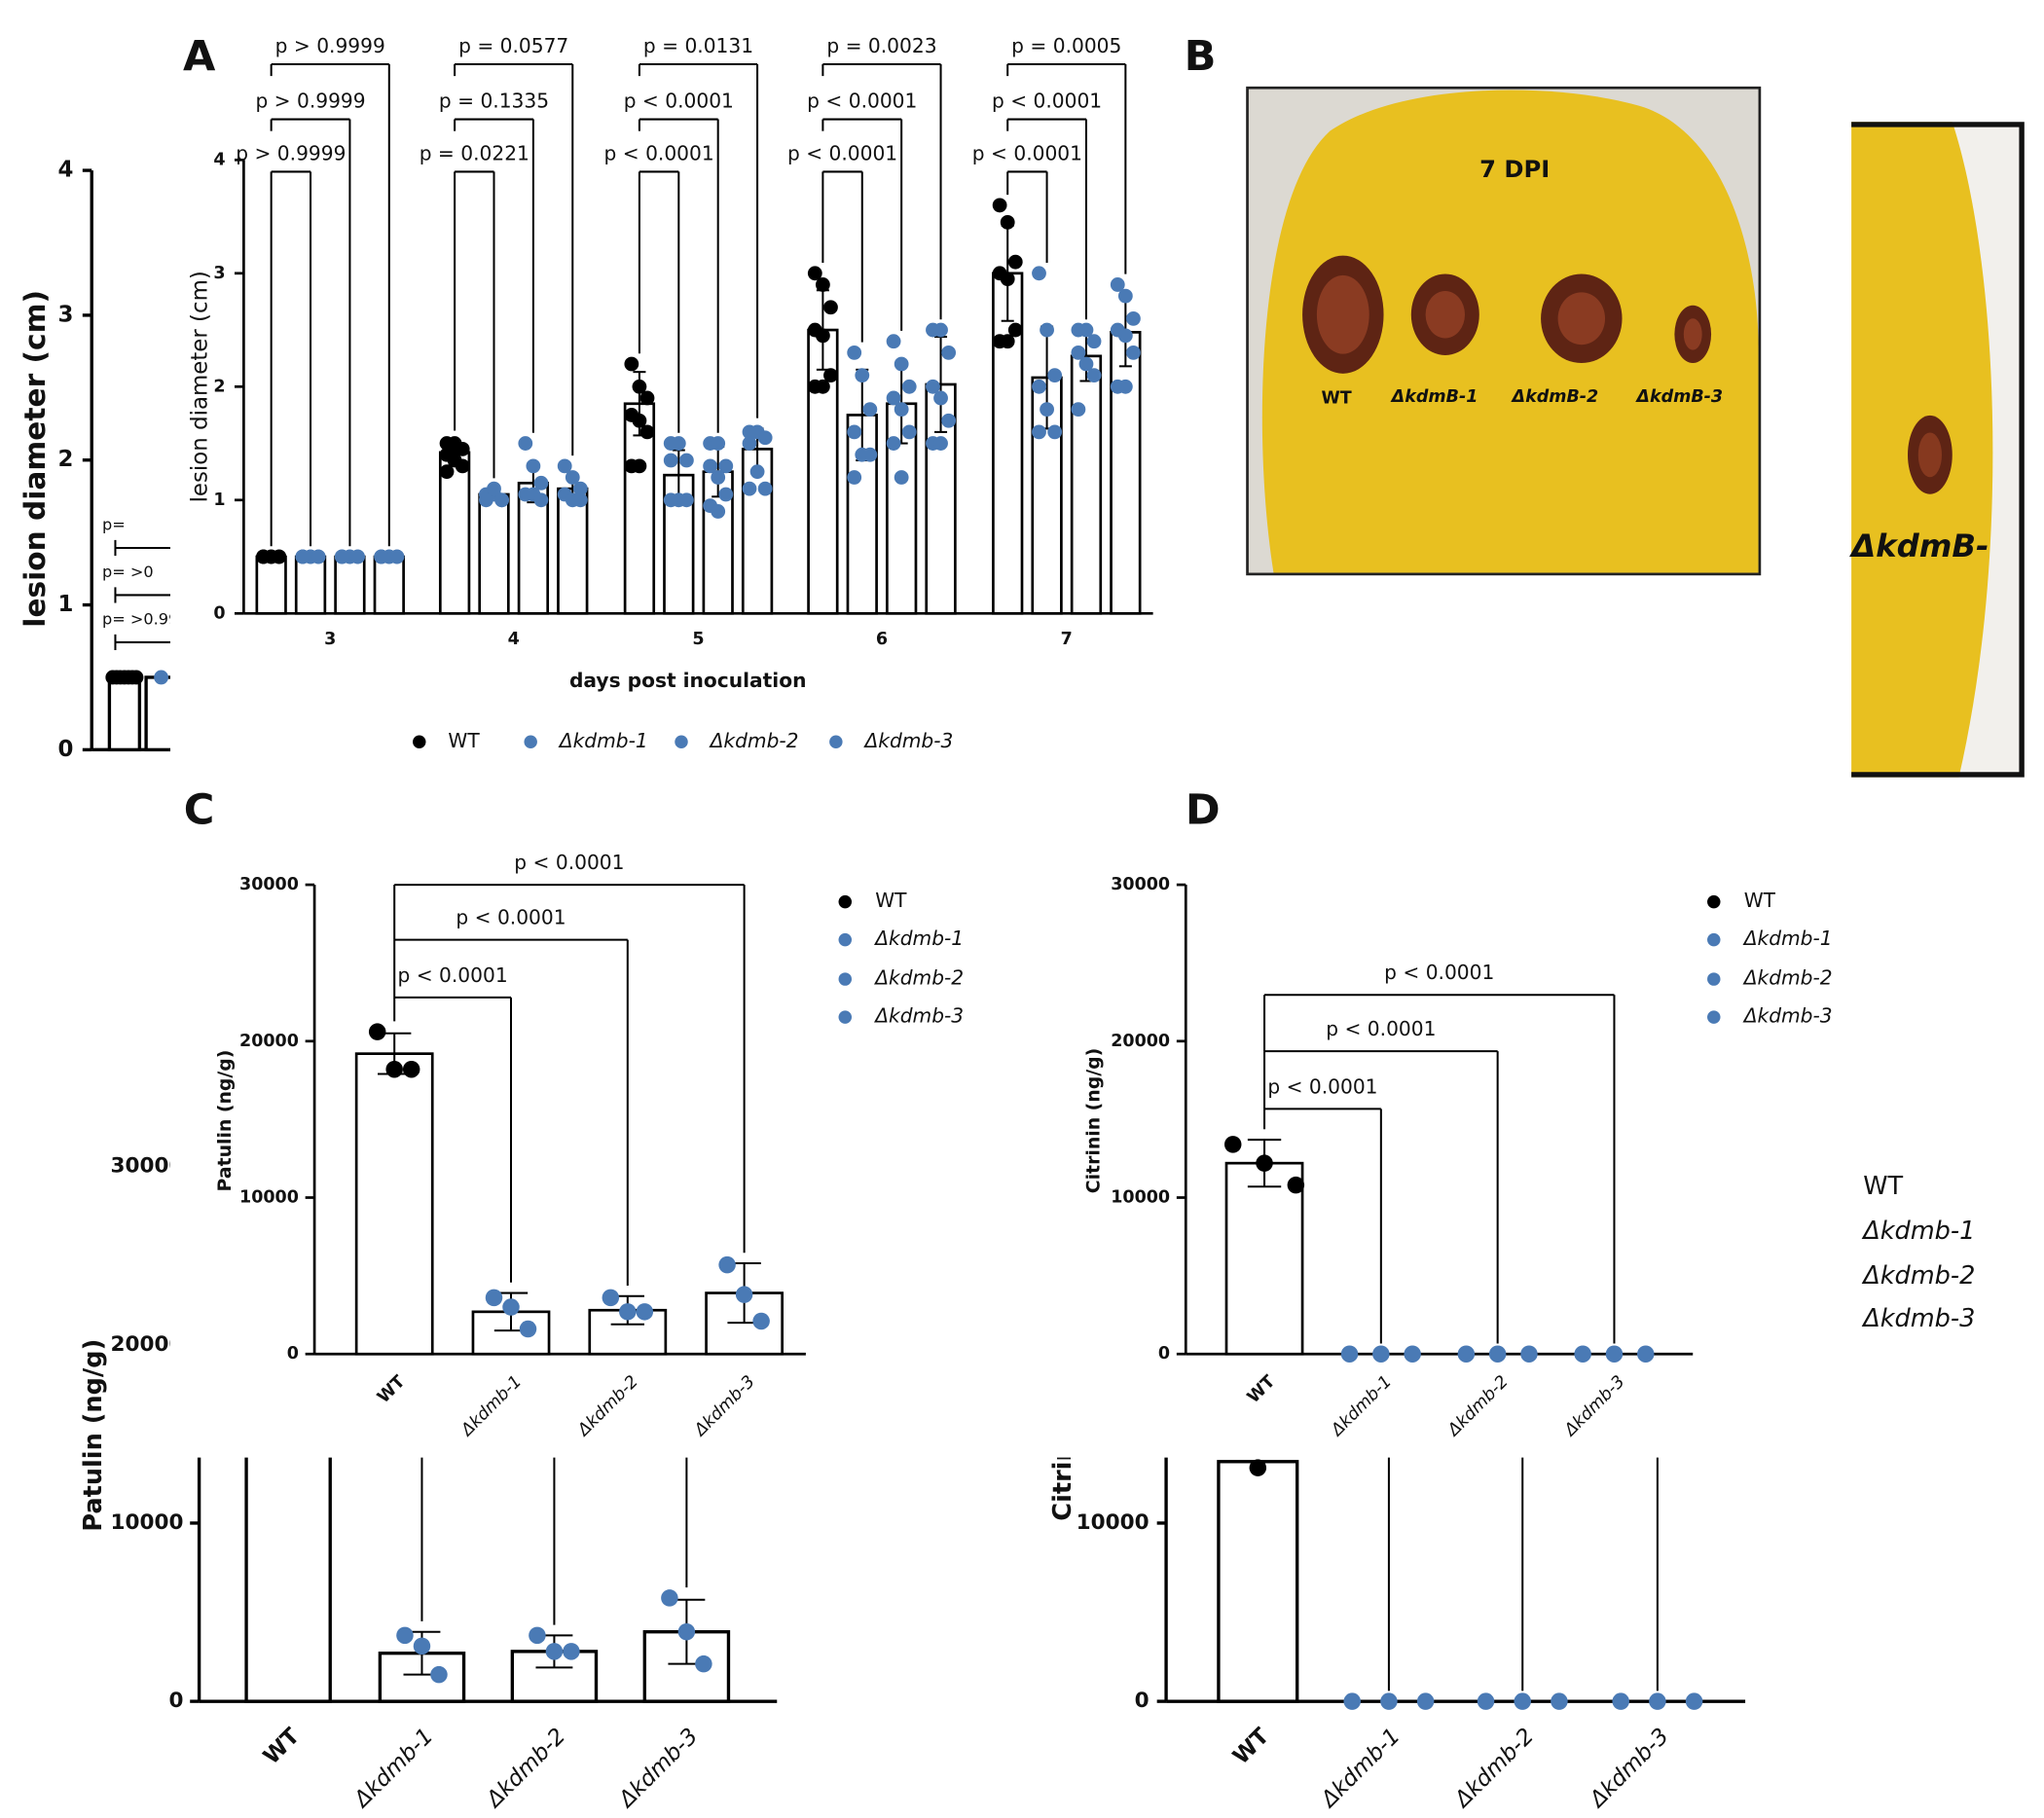 The width and height of the screenshot is (2044, 1818). Describe the element at coordinates (65, 750) in the screenshot. I see `y-tick-label: 0` at that location.